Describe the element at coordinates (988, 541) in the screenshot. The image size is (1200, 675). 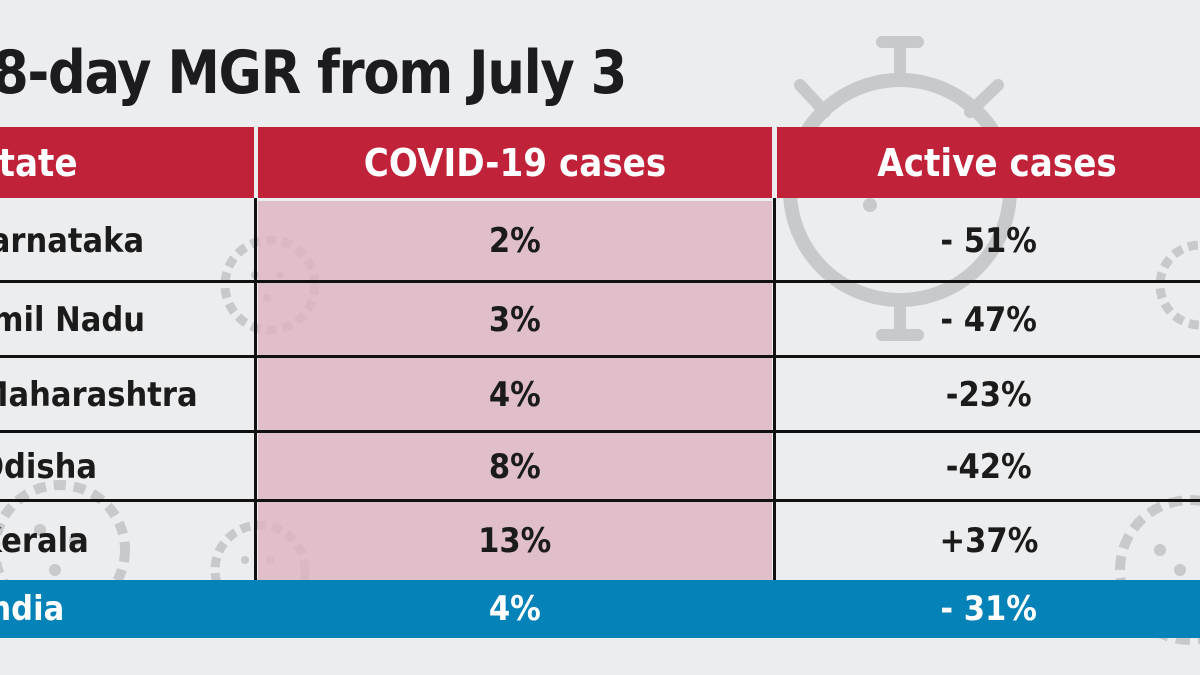
I see `active-cell: +37%` at that location.